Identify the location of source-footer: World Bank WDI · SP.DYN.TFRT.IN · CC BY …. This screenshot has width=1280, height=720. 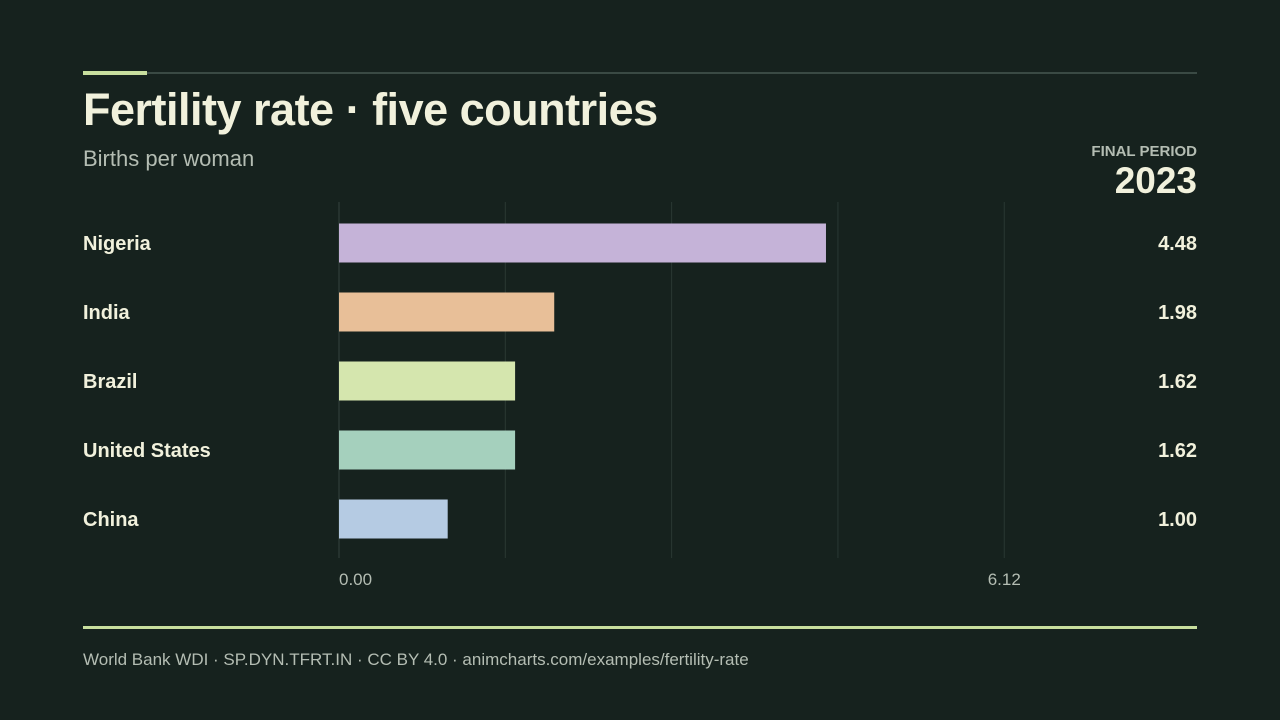
(416, 659).